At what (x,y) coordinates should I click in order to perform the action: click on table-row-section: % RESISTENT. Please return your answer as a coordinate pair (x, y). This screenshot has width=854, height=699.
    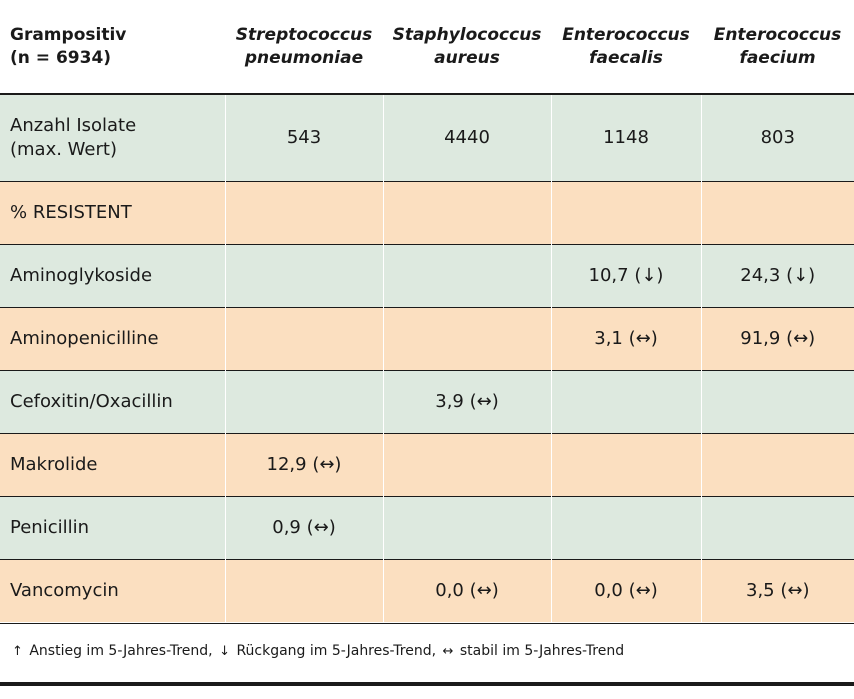
    Looking at the image, I should click on (427, 212).